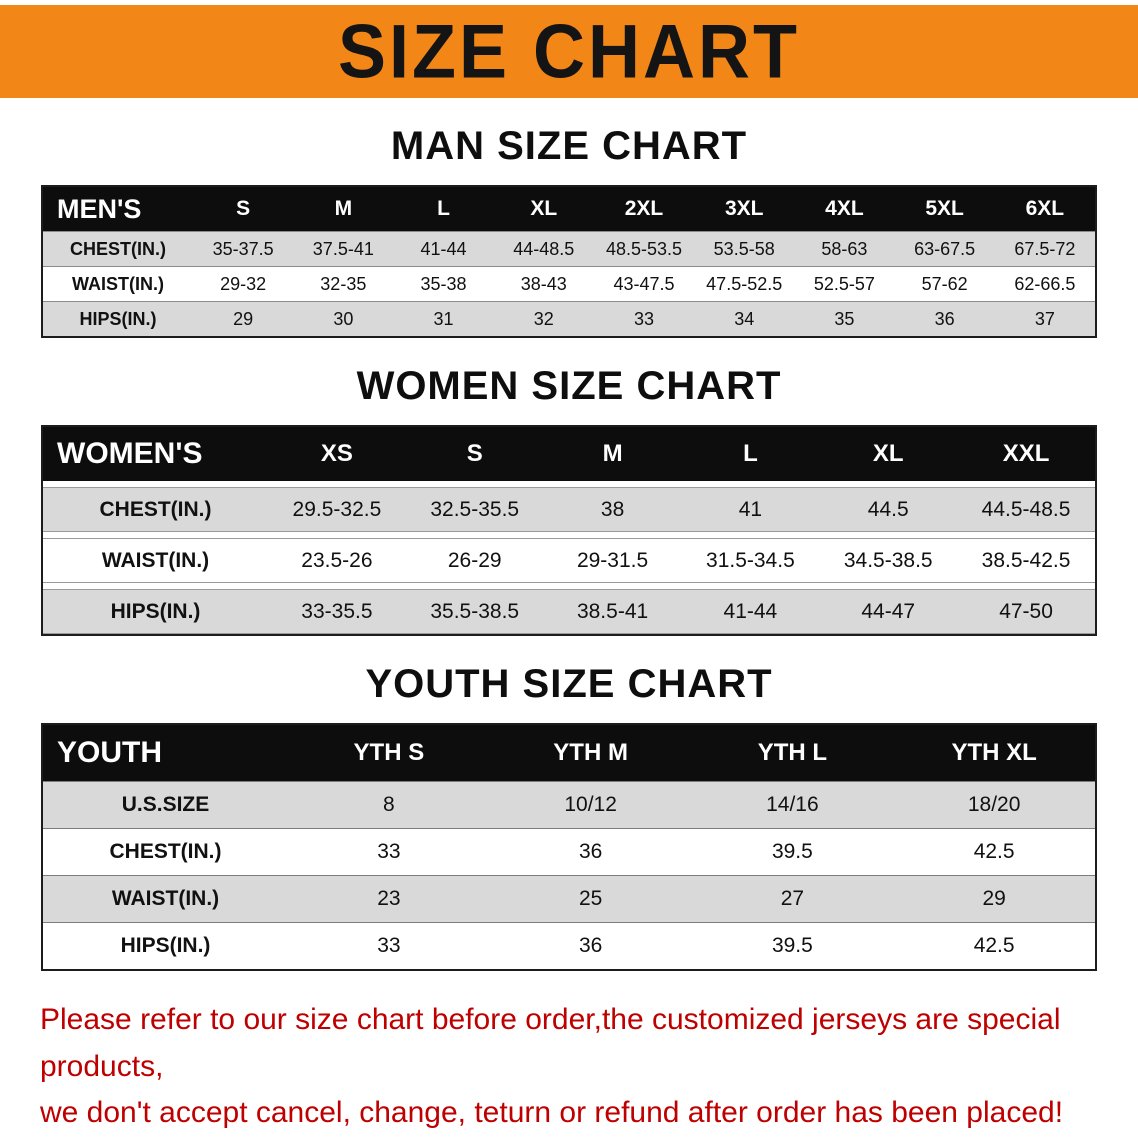 Image resolution: width=1138 pixels, height=1137 pixels. What do you see at coordinates (590, 752) in the screenshot?
I see `column-header-cell: YTH M` at bounding box center [590, 752].